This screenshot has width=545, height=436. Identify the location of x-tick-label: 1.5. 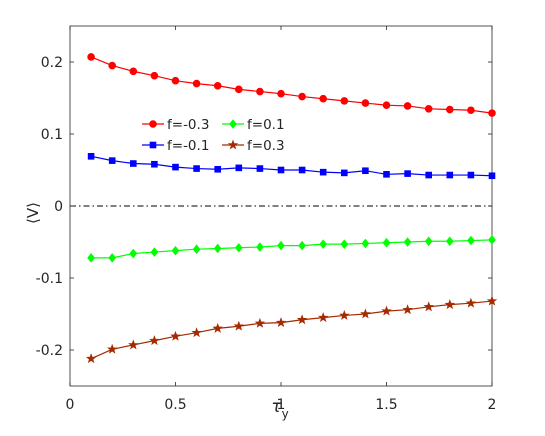
(386, 405).